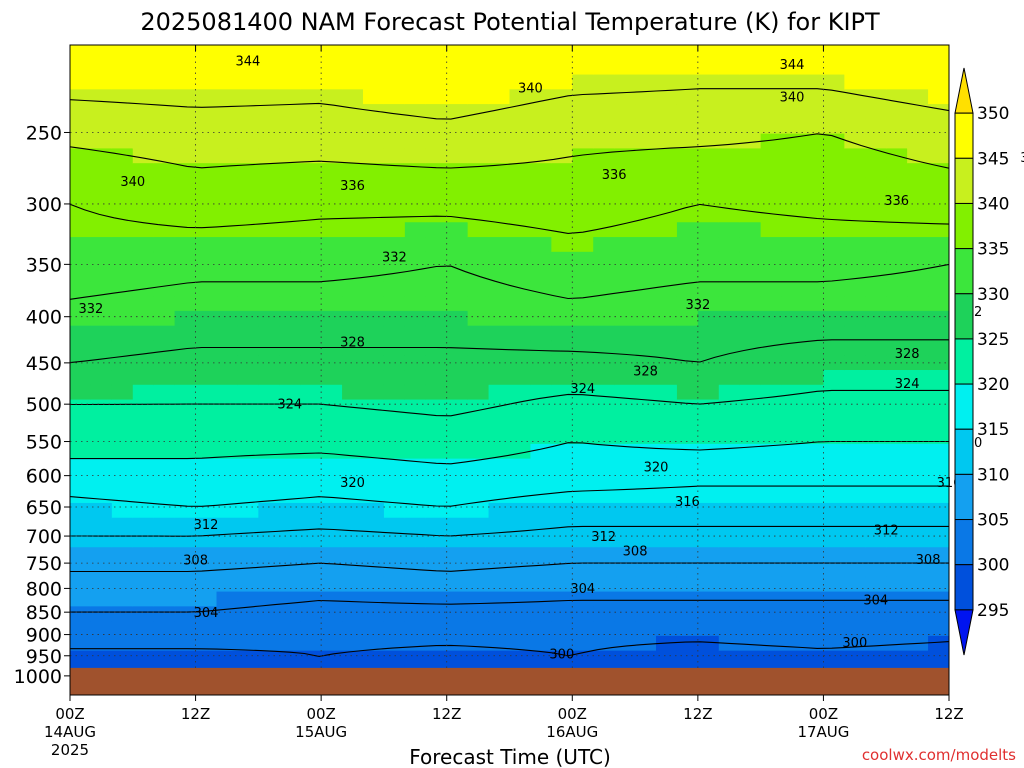 The width and height of the screenshot is (1024, 768). What do you see at coordinates (792, 97) in the screenshot?
I see `contour-label: 340` at bounding box center [792, 97].